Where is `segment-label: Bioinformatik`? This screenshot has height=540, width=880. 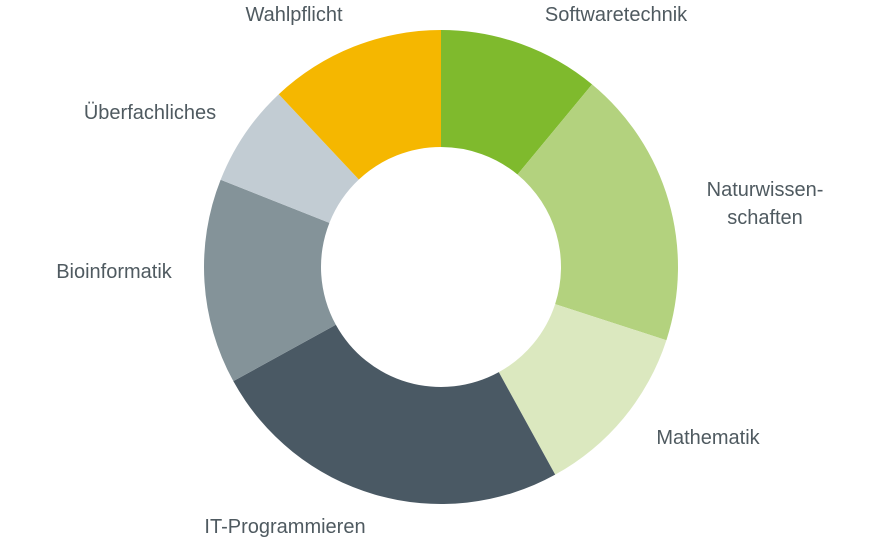
segment-label: Bioinformatik is located at coordinates (114, 272).